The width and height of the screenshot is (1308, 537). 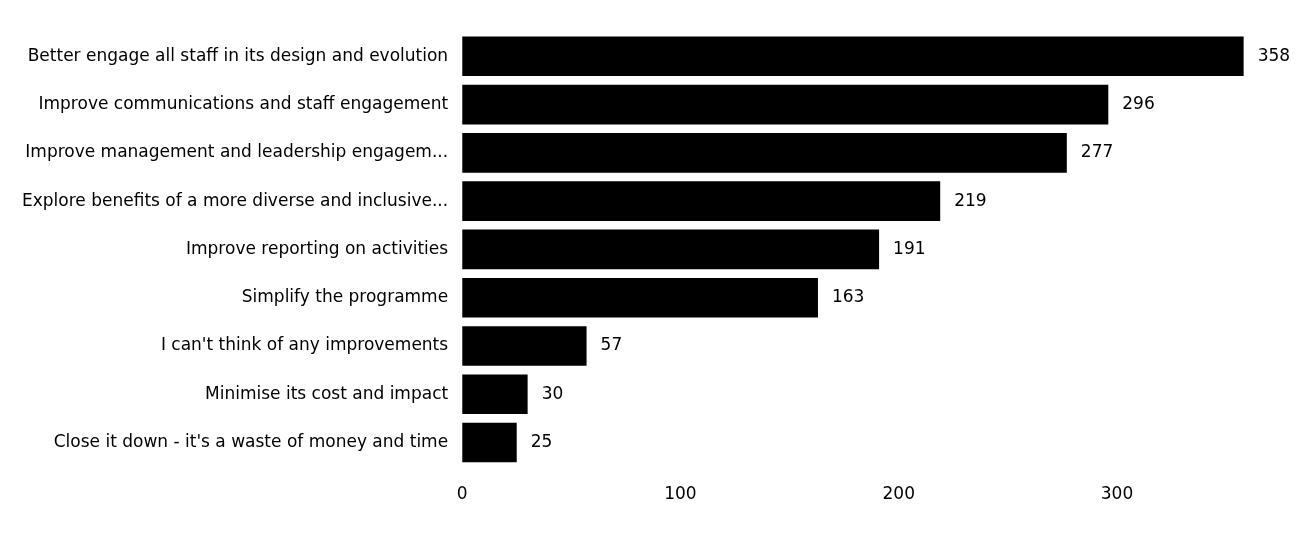 I want to click on x-tick-label: 0, so click(x=462, y=493).